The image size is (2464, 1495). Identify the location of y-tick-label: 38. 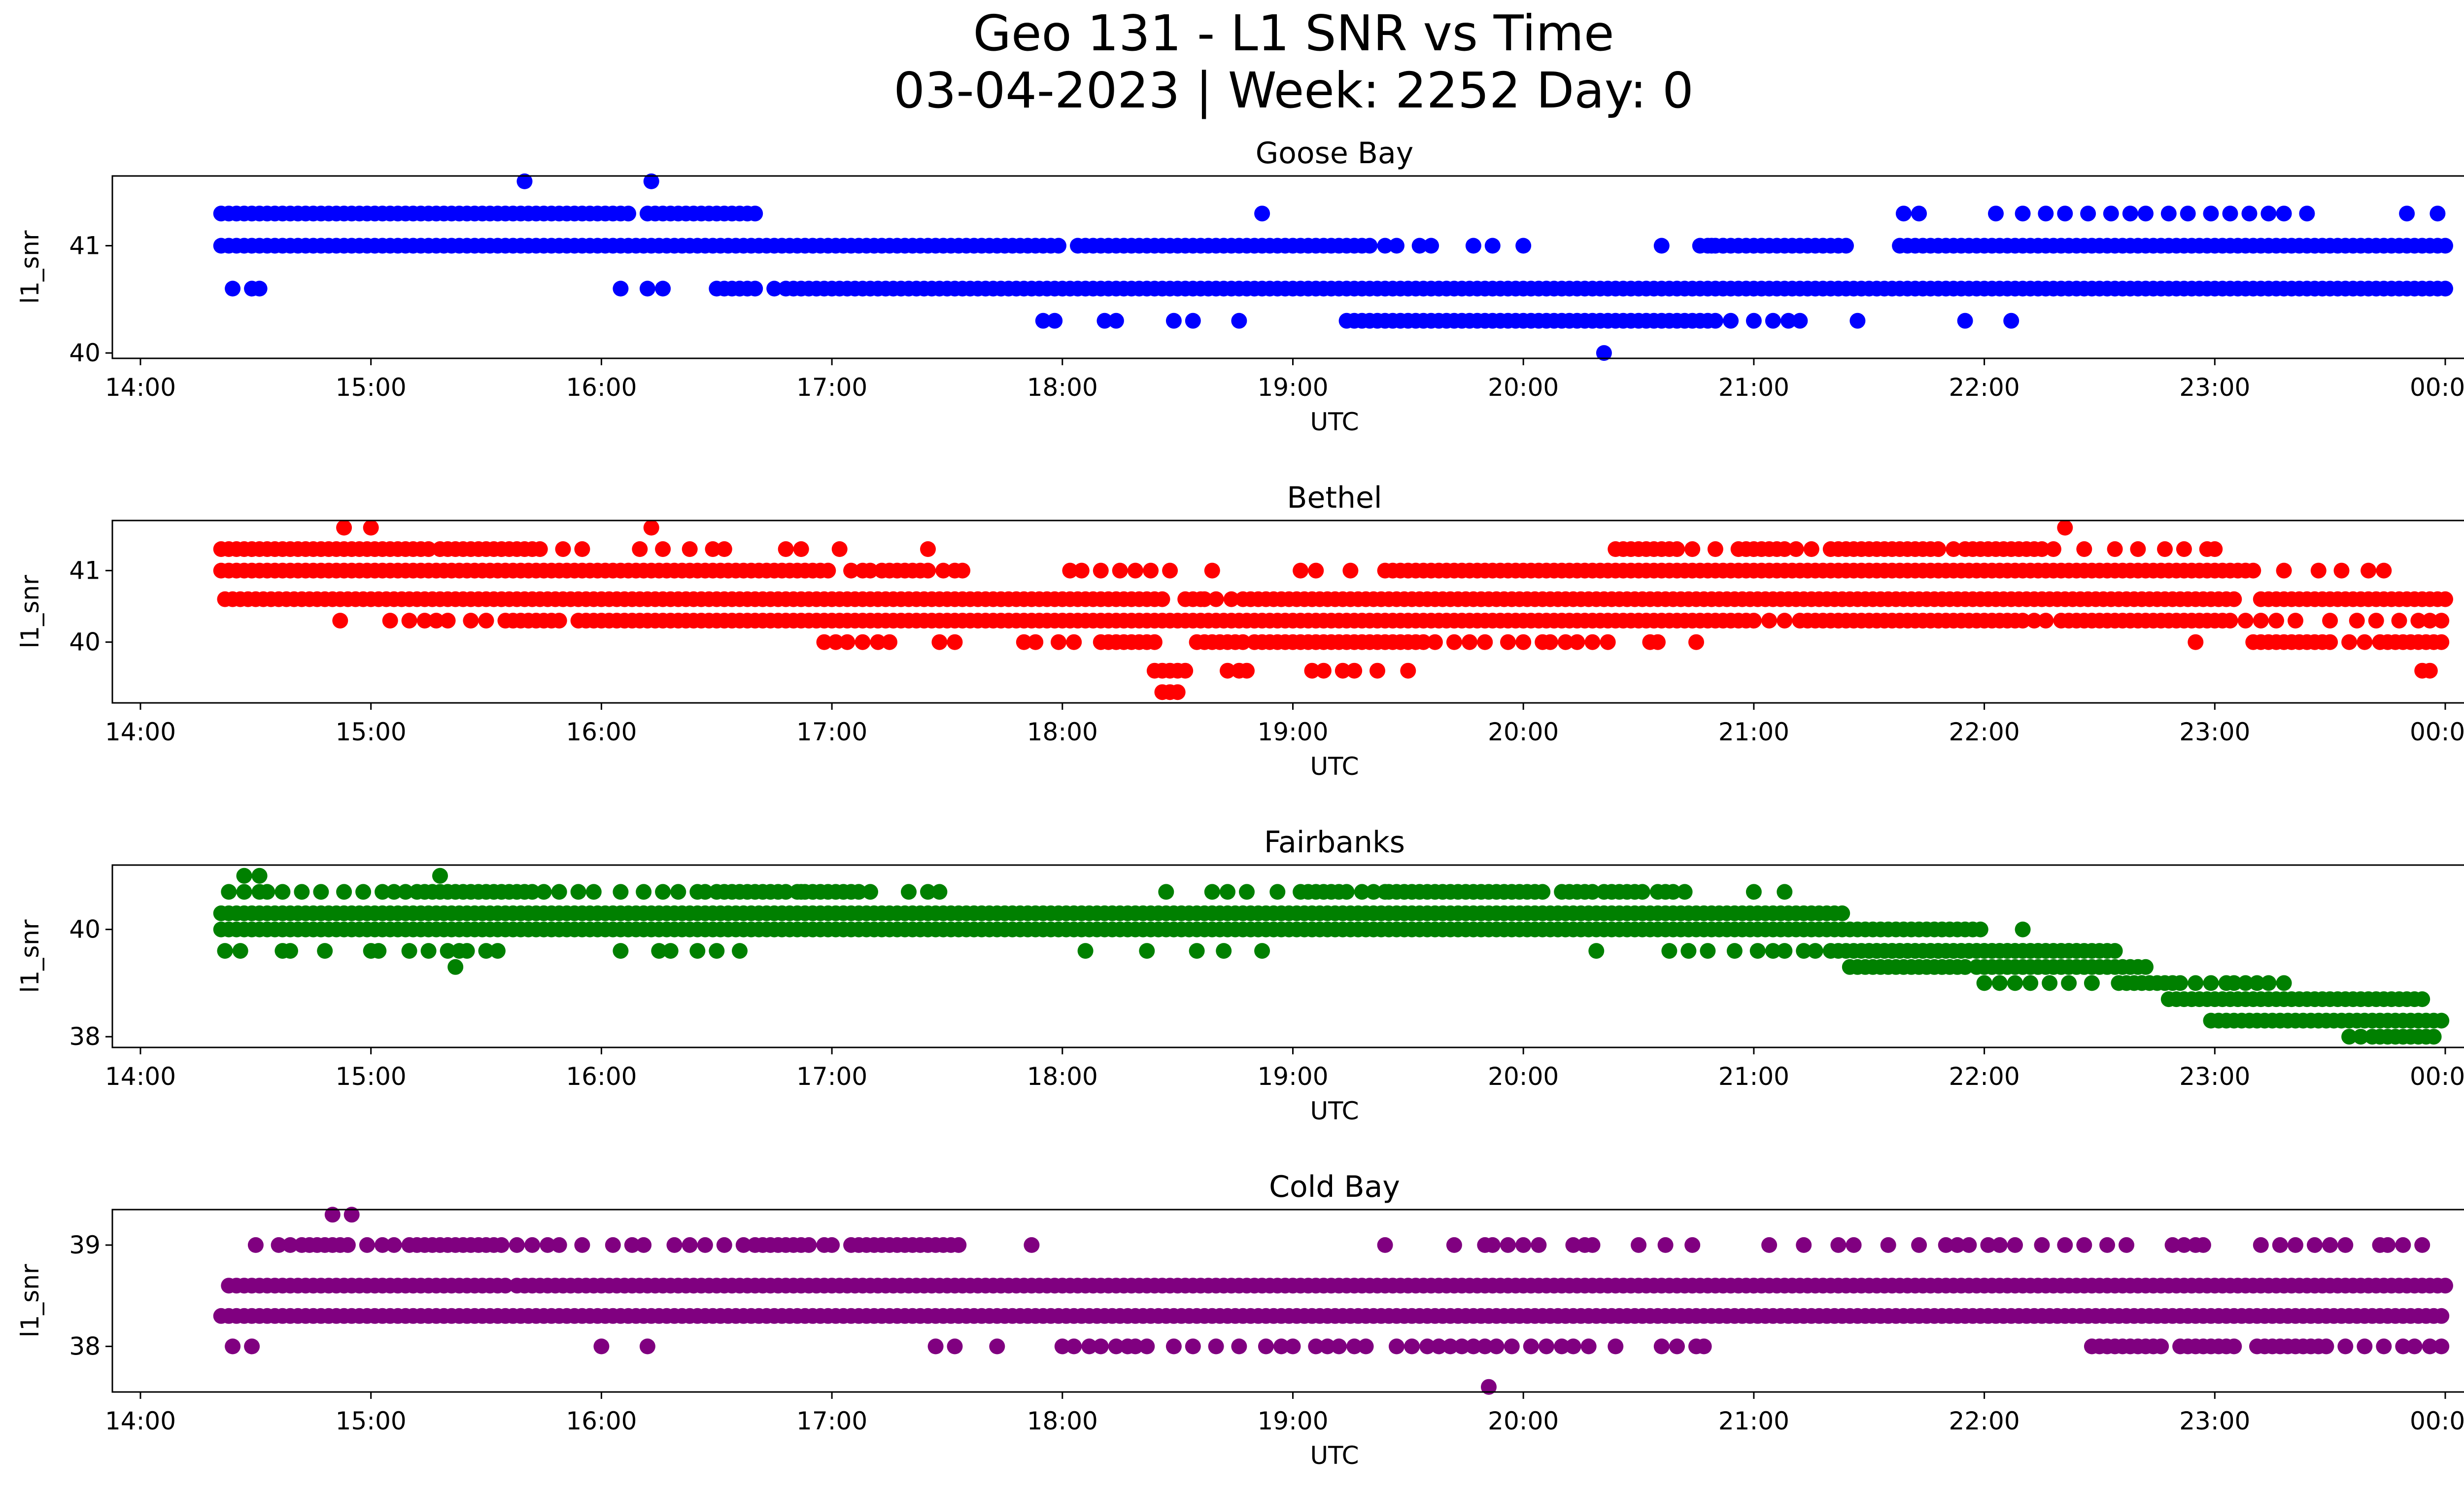
(85, 1036).